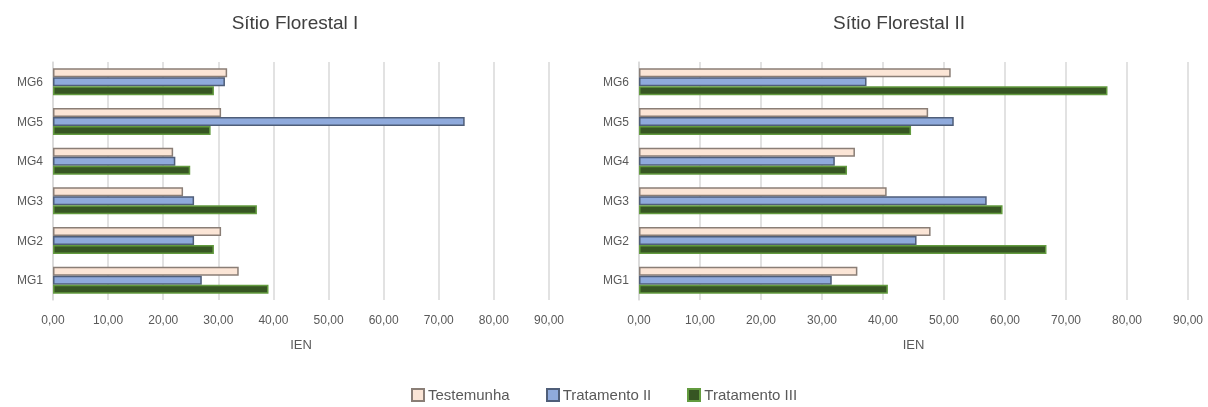 The height and width of the screenshot is (407, 1208). Describe the element at coordinates (468, 394) in the screenshot. I see `legend-label: Testemunha` at that location.